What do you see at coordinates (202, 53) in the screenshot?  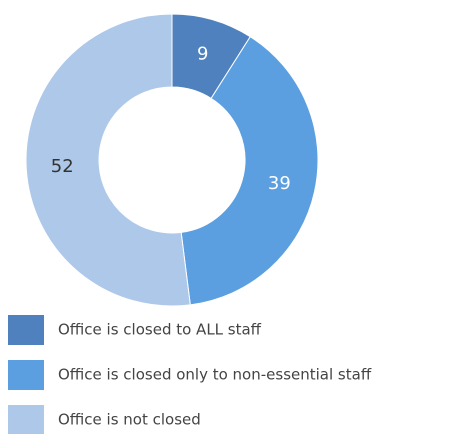 I see `data-label: 9` at bounding box center [202, 53].